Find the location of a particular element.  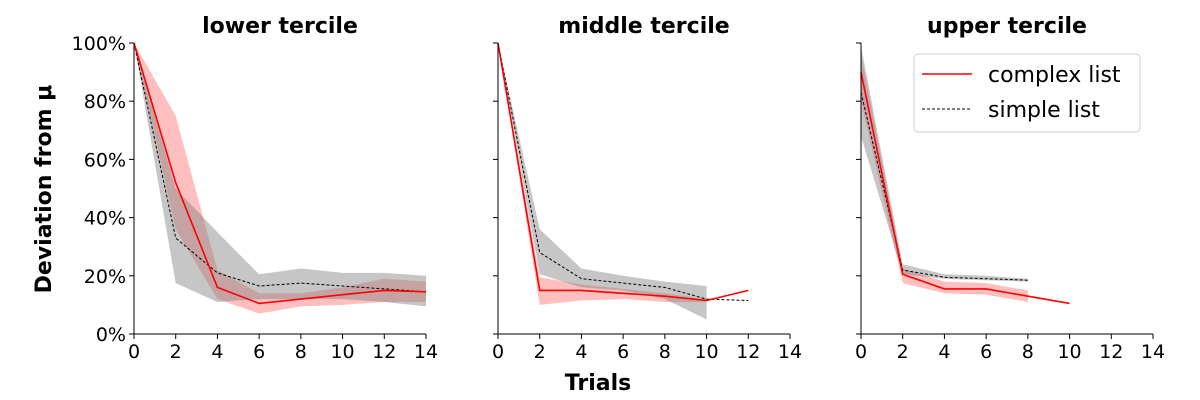

panel-title: middle tercile is located at coordinates (643, 26).